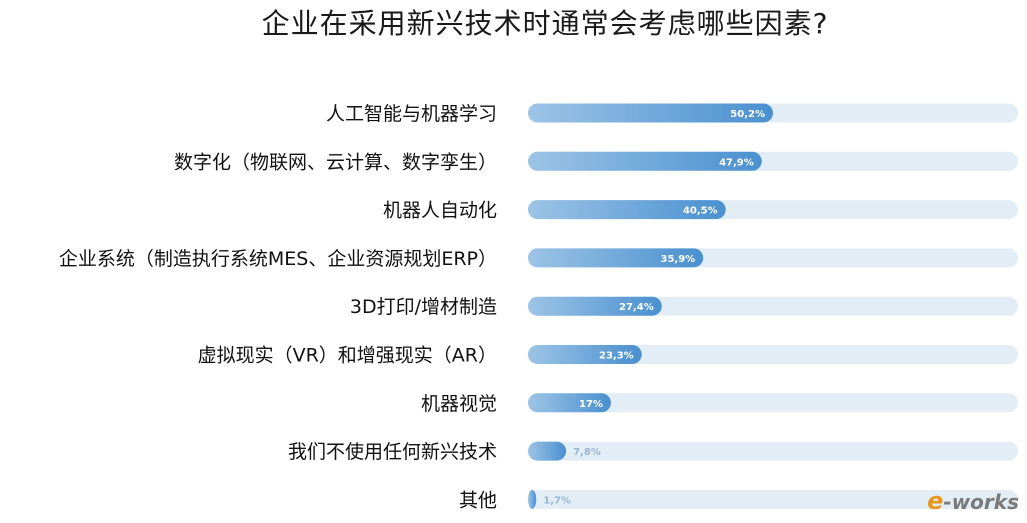  Describe the element at coordinates (616, 356) in the screenshot. I see `data-label: 23,3%` at that location.